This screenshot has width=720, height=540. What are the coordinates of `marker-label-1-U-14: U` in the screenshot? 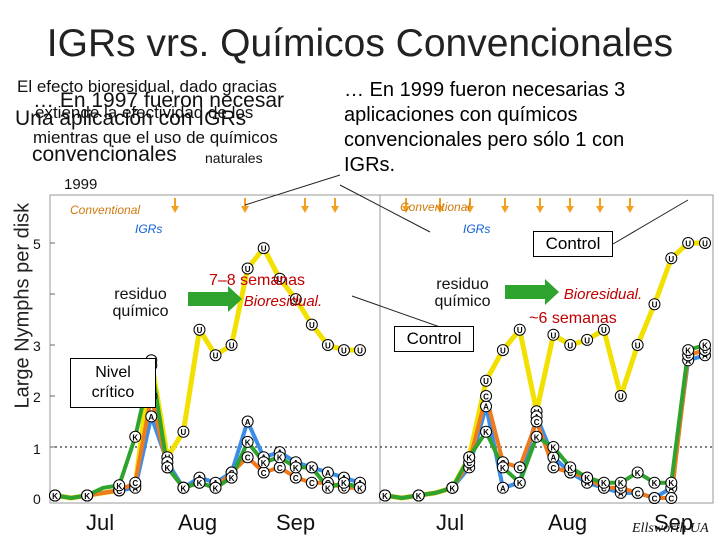 It's located at (280, 279).